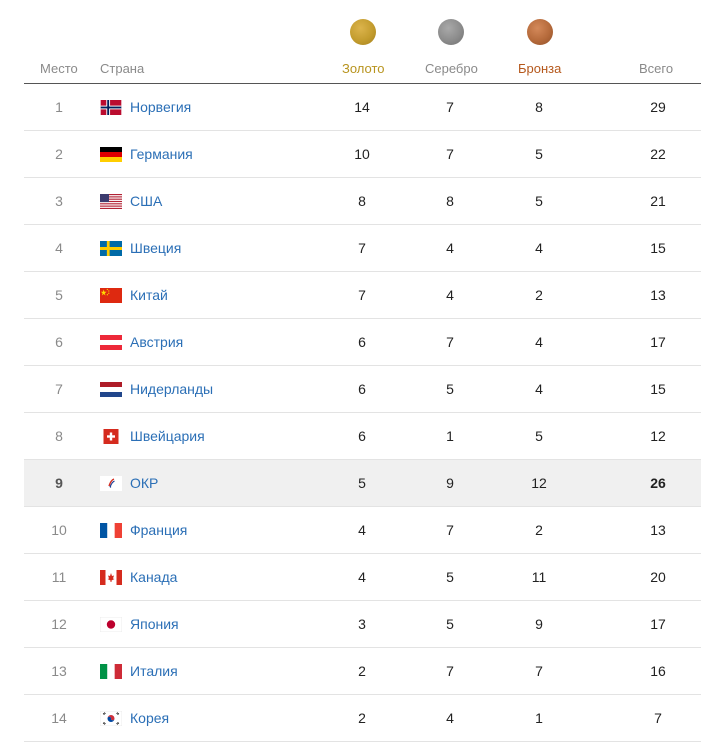 The width and height of the screenshot is (716, 742). Describe the element at coordinates (167, 436) in the screenshot. I see `country-link: Швейцария` at that location.